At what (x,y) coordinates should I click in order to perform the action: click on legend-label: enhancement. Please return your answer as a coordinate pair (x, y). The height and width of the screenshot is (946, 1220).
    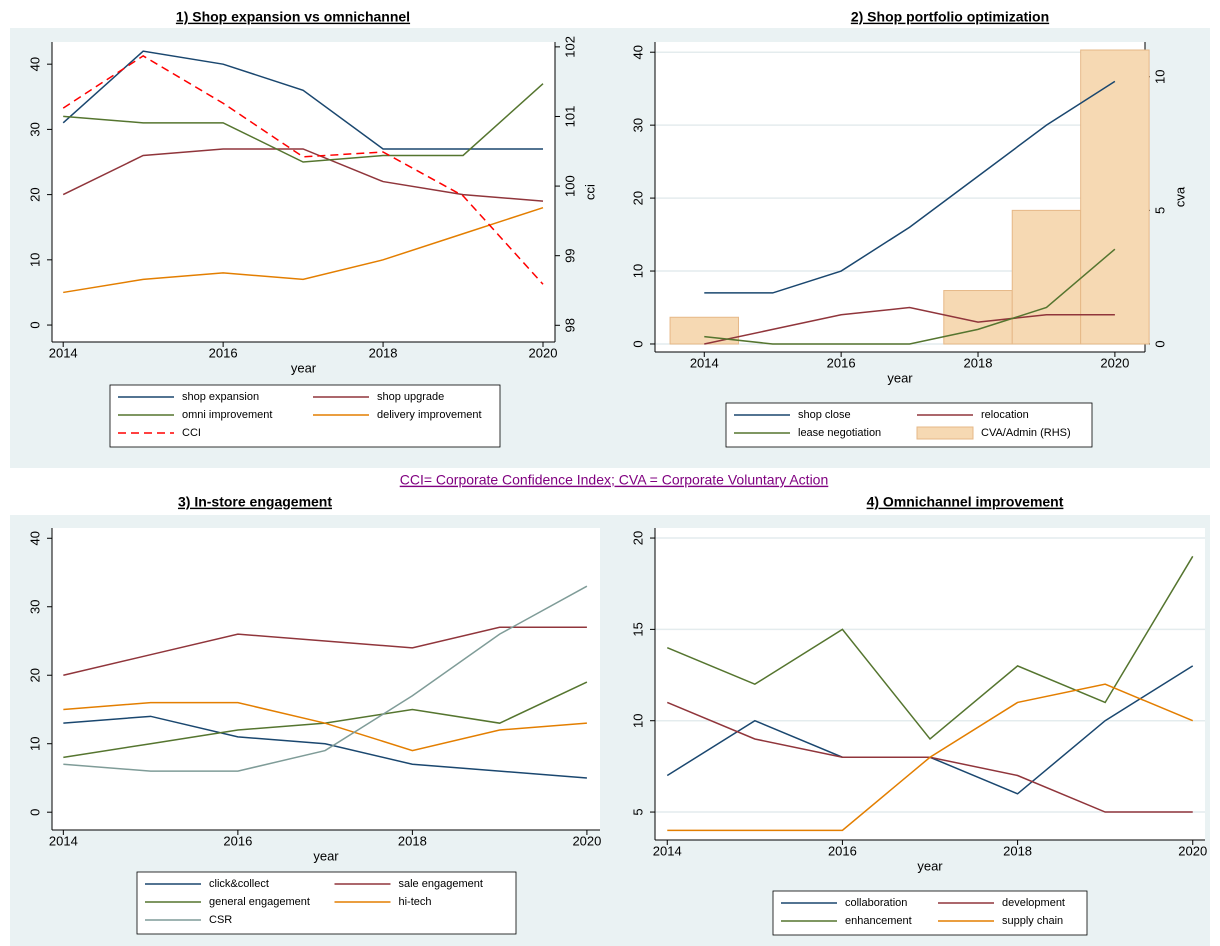
    Looking at the image, I should click on (878, 921).